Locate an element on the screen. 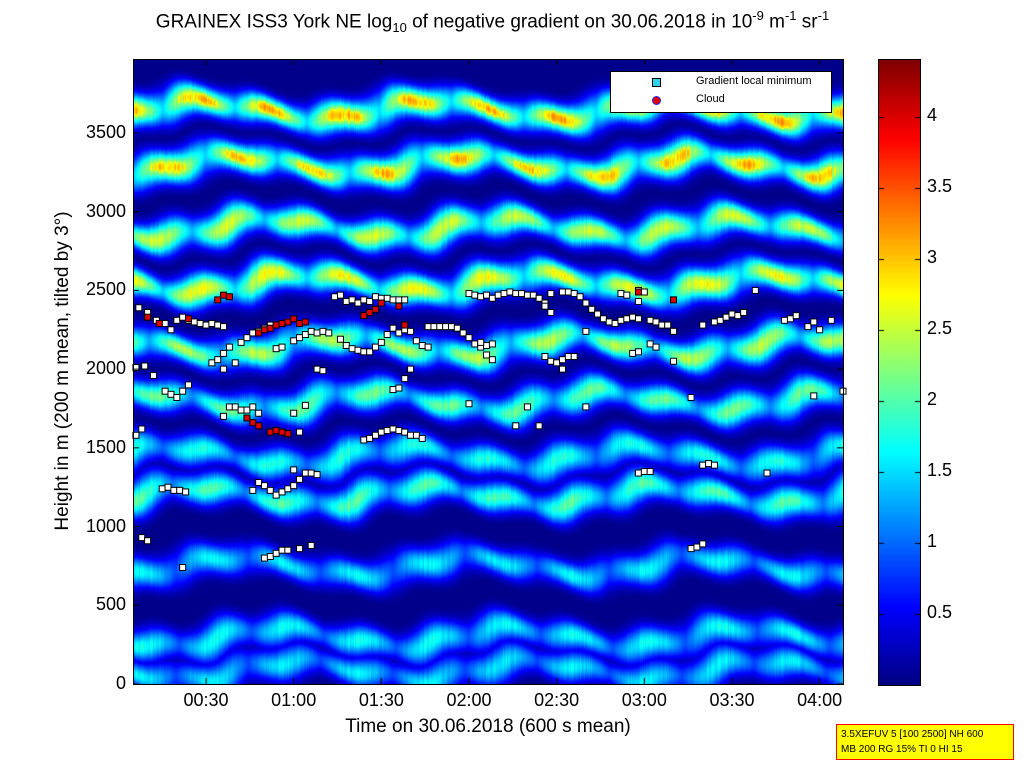 This screenshot has width=1023, height=767. colorbar-tick-label: 3 is located at coordinates (932, 256).